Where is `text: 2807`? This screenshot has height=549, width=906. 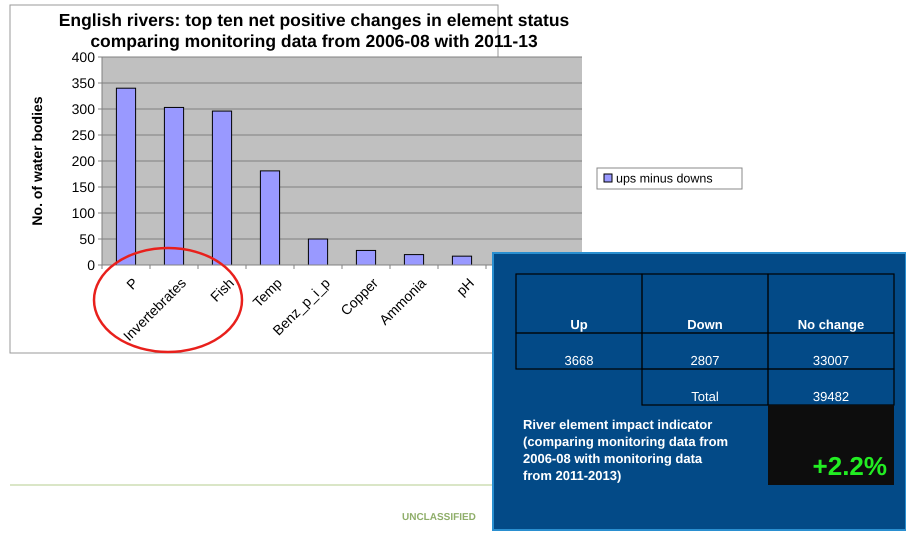
text: 2807 is located at coordinates (705, 360).